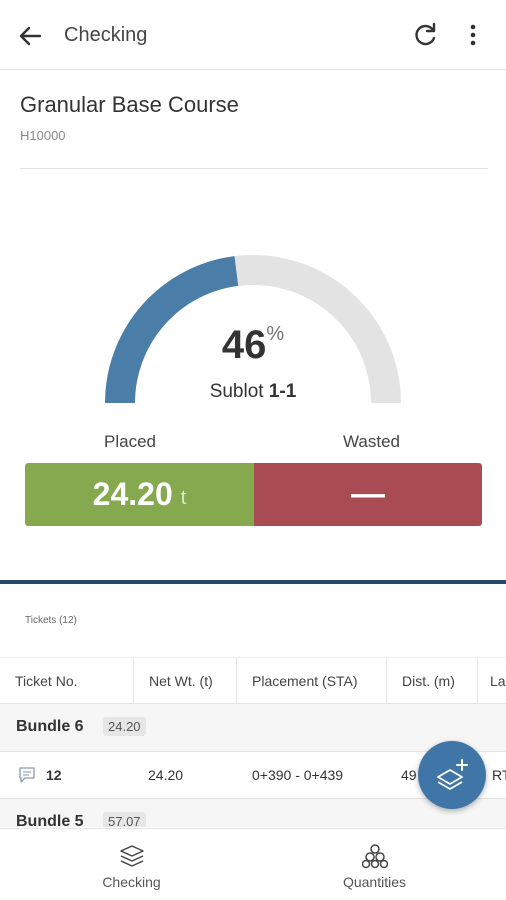 The height and width of the screenshot is (900, 506). I want to click on bundle-total-badge: 57.07, so click(124, 819).